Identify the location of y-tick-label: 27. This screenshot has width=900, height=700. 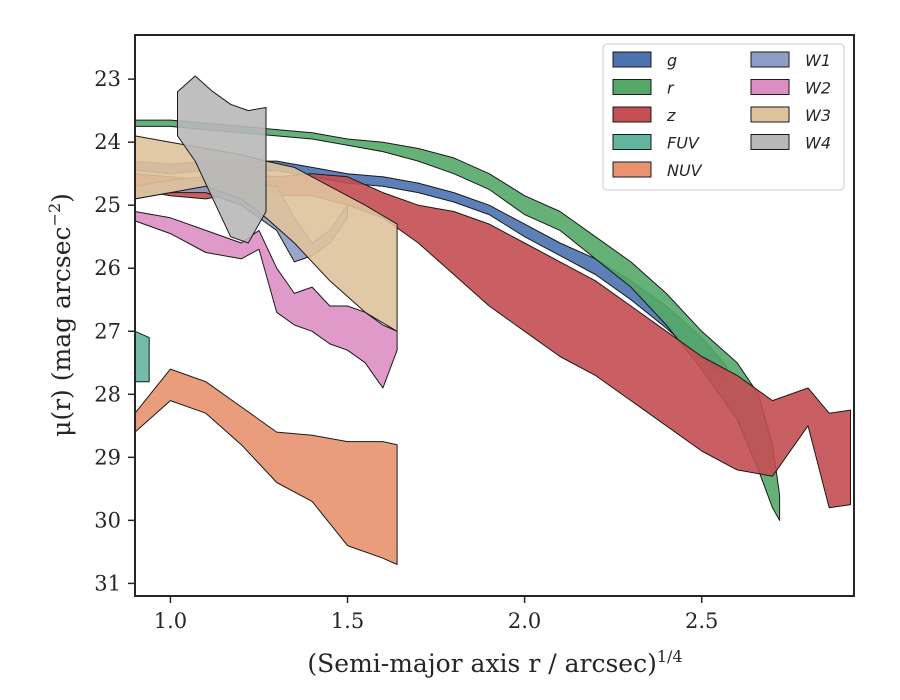
(107, 331).